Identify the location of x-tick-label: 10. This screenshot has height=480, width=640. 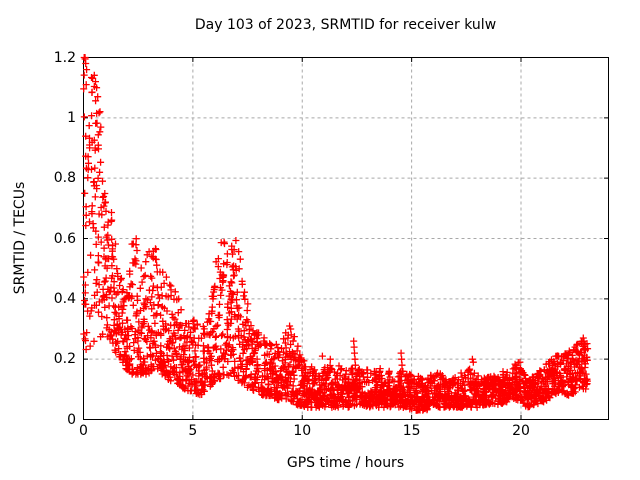
(302, 431).